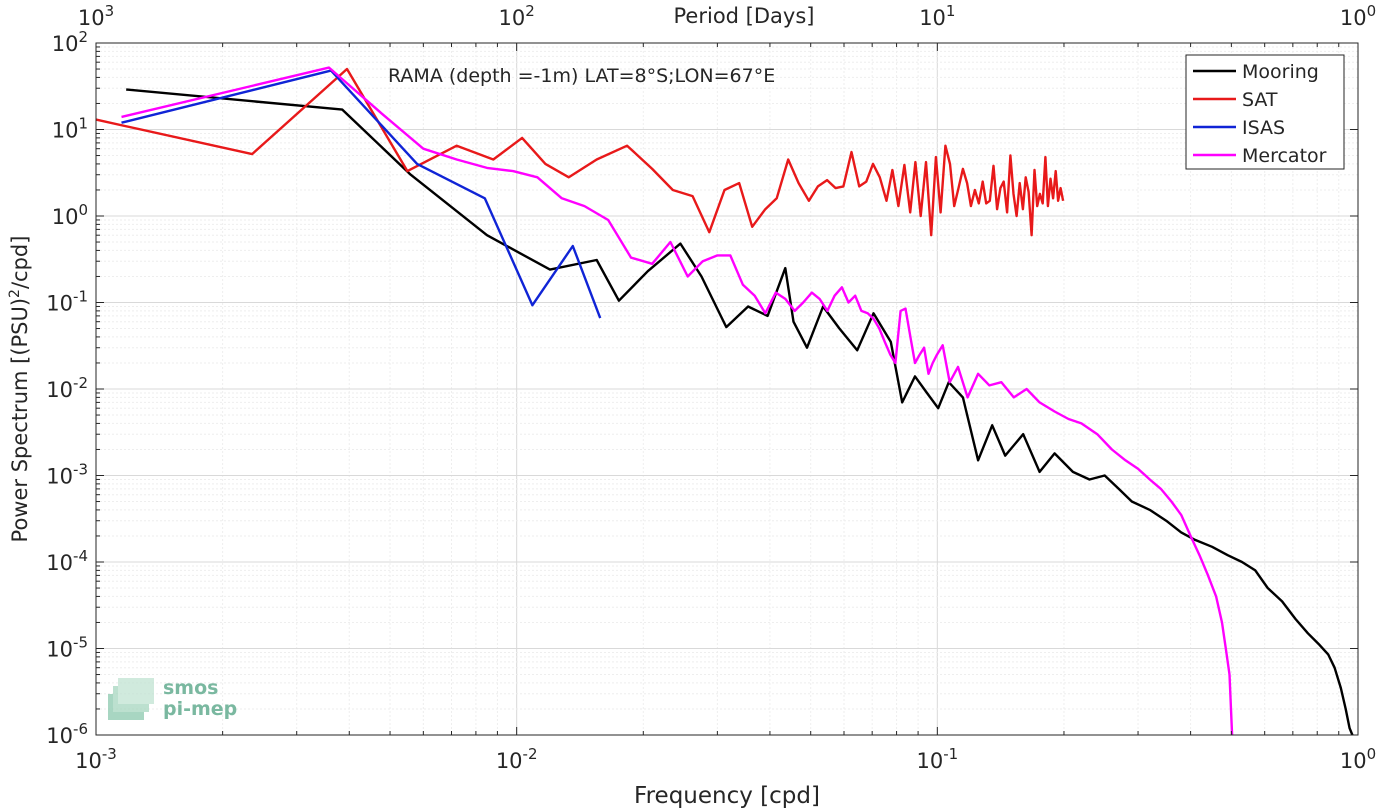 The width and height of the screenshot is (1377, 809). Describe the element at coordinates (517, 16) in the screenshot. I see `top-tick-label: 10²` at that location.